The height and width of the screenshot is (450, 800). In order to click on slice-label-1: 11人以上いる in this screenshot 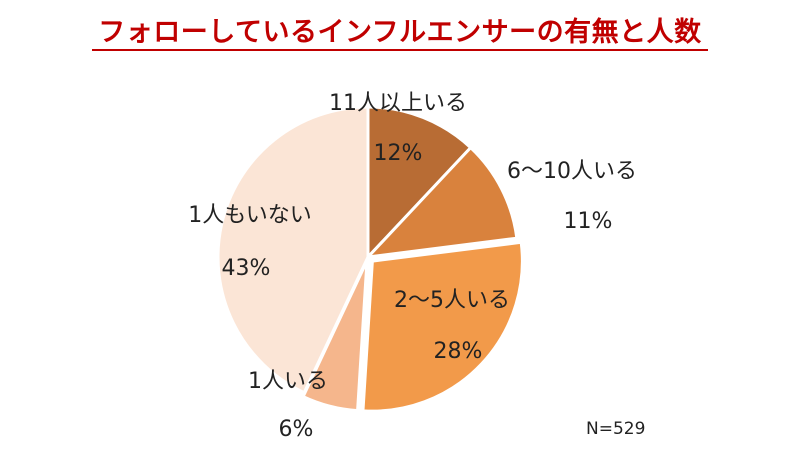, I will do `click(398, 103)`.